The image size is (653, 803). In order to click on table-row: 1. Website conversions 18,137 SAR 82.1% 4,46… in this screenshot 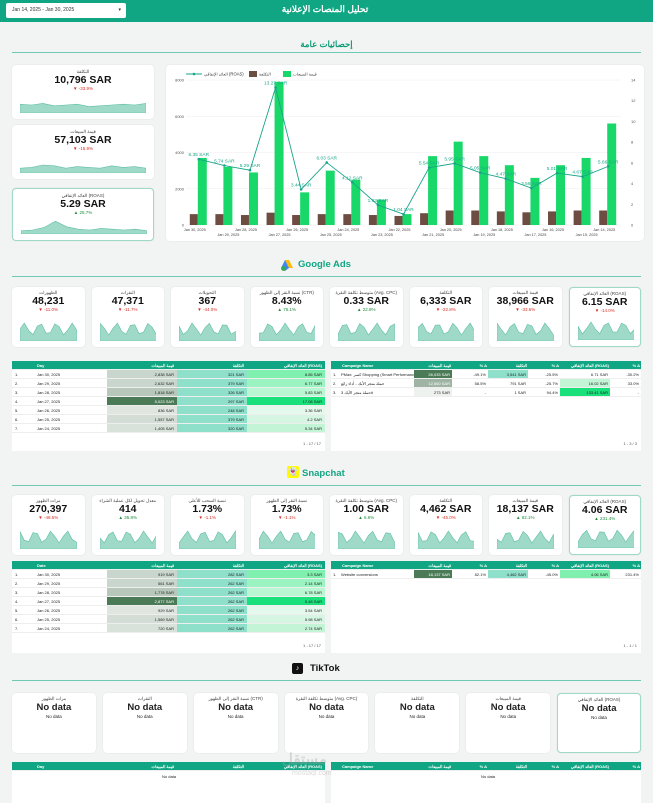, I will do `click(486, 574)`.